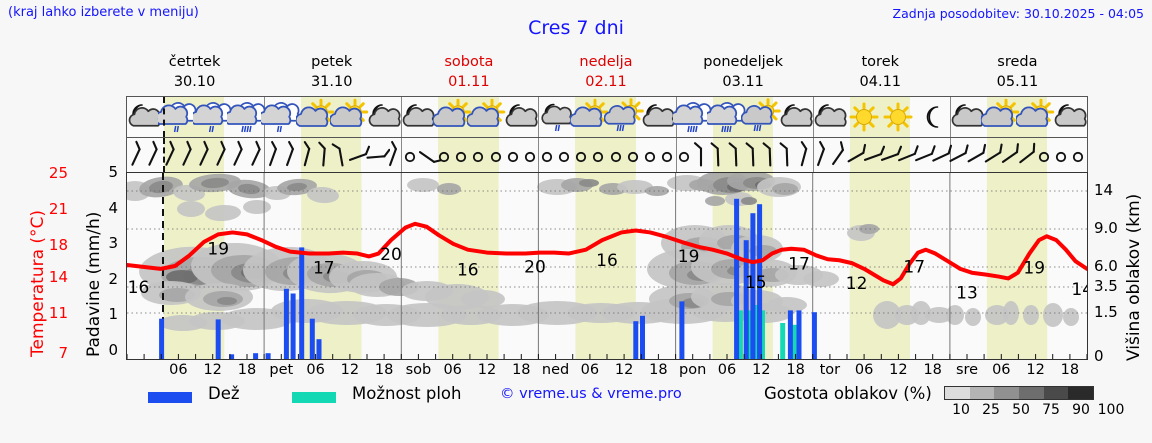  What do you see at coordinates (1017, 62) in the screenshot?
I see `day-name: sreda` at bounding box center [1017, 62].